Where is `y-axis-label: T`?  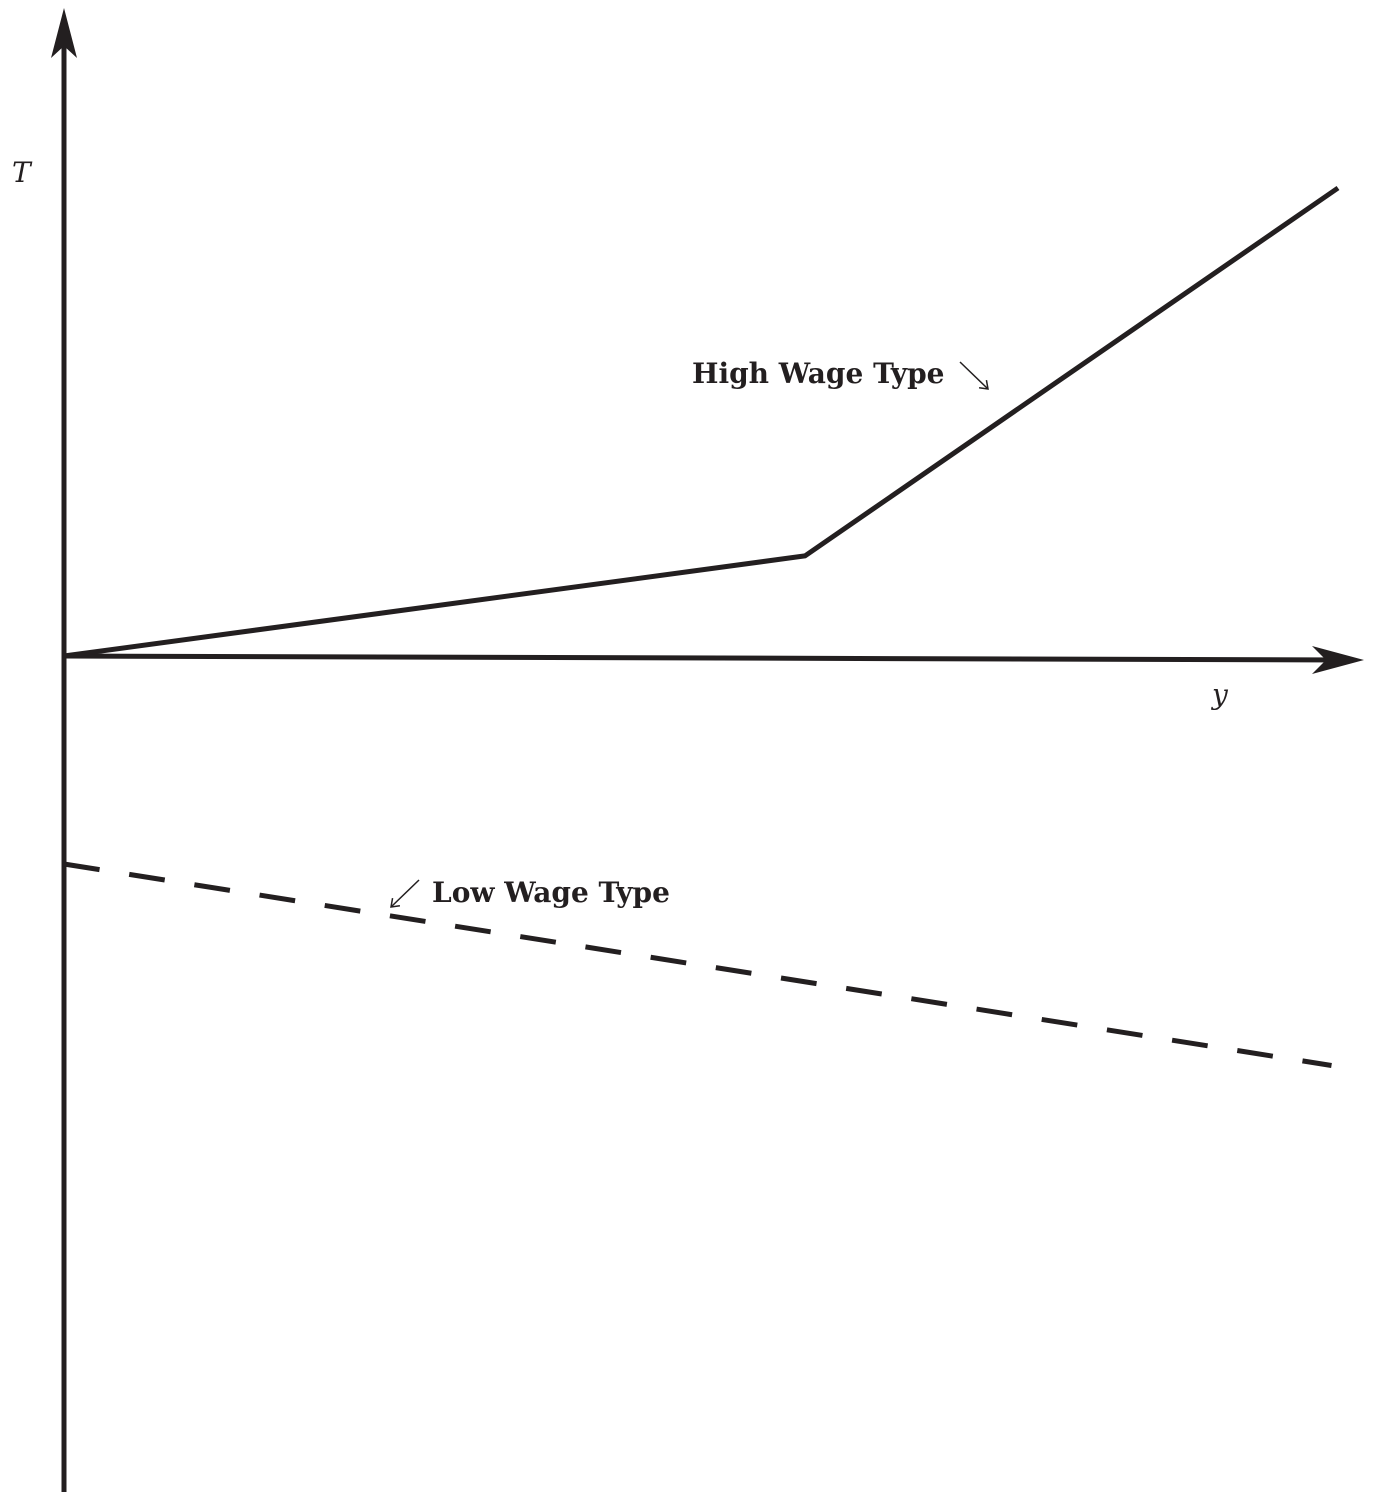
y-axis-label: T is located at coordinates (22, 172).